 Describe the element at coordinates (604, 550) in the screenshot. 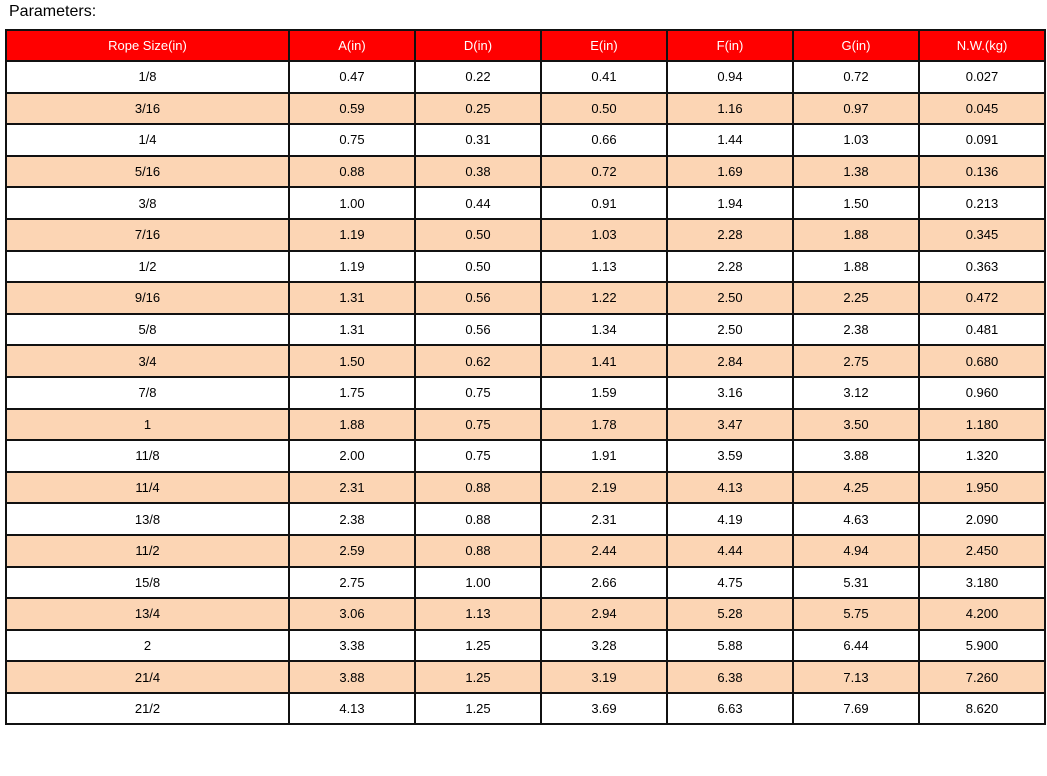

I see `table-cell: 2.44` at that location.